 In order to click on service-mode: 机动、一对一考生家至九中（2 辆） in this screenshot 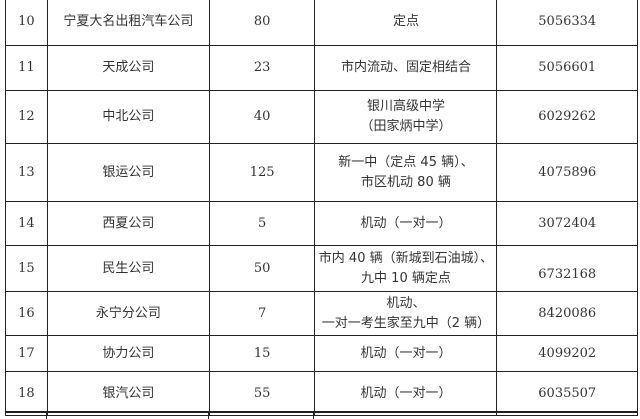, I will do `click(406, 313)`.